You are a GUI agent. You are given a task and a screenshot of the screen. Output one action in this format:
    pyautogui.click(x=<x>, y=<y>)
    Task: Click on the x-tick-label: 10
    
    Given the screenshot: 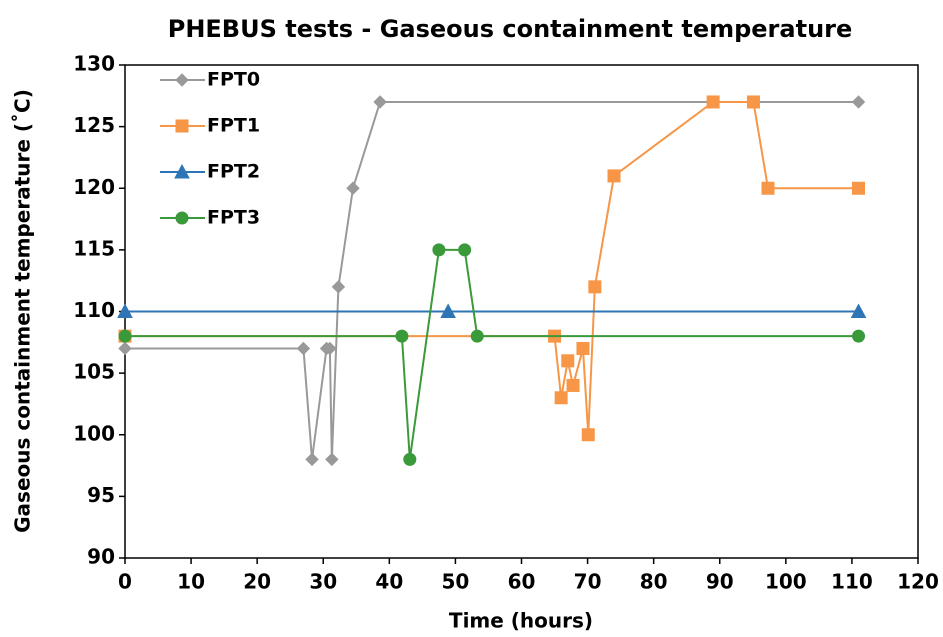 What is the action you would take?
    pyautogui.click(x=191, y=582)
    